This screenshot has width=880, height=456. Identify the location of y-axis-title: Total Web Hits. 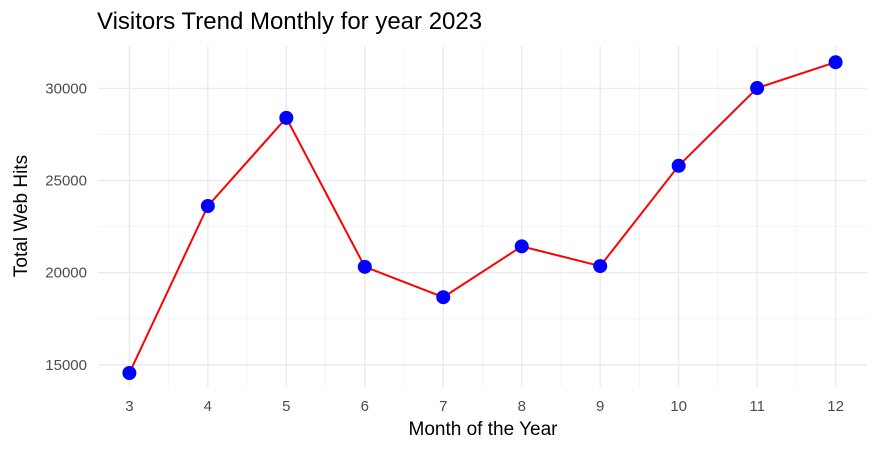
(21, 216).